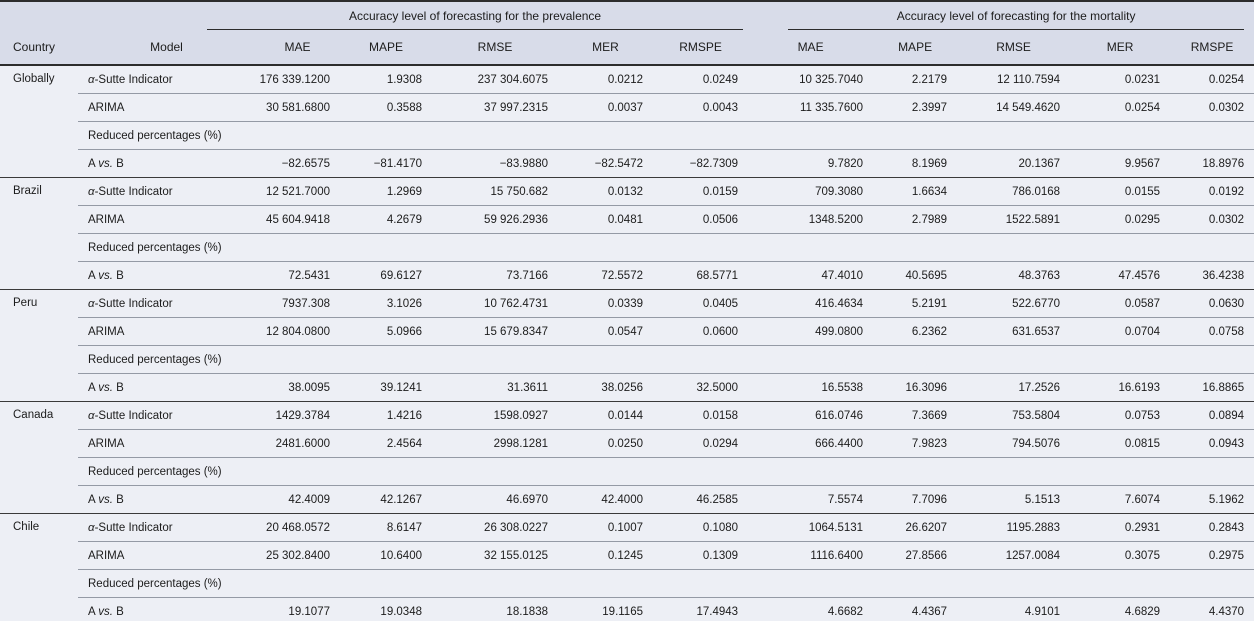 The height and width of the screenshot is (621, 1254). Describe the element at coordinates (1120, 303) in the screenshot. I see `metric-value: 0.0587` at that location.